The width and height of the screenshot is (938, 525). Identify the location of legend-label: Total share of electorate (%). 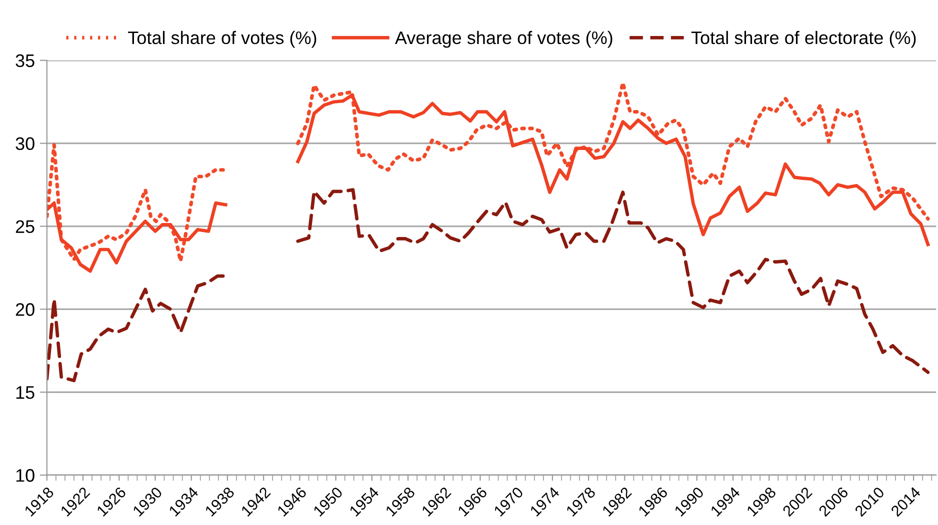
(803, 39).